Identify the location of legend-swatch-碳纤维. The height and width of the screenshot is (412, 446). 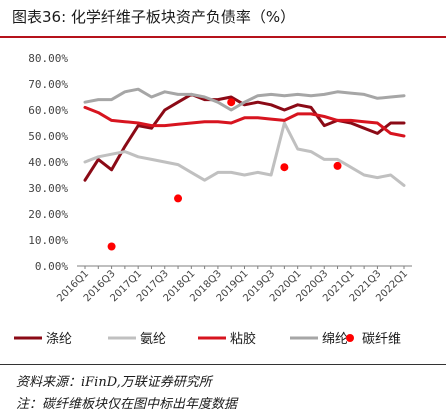
(350, 338).